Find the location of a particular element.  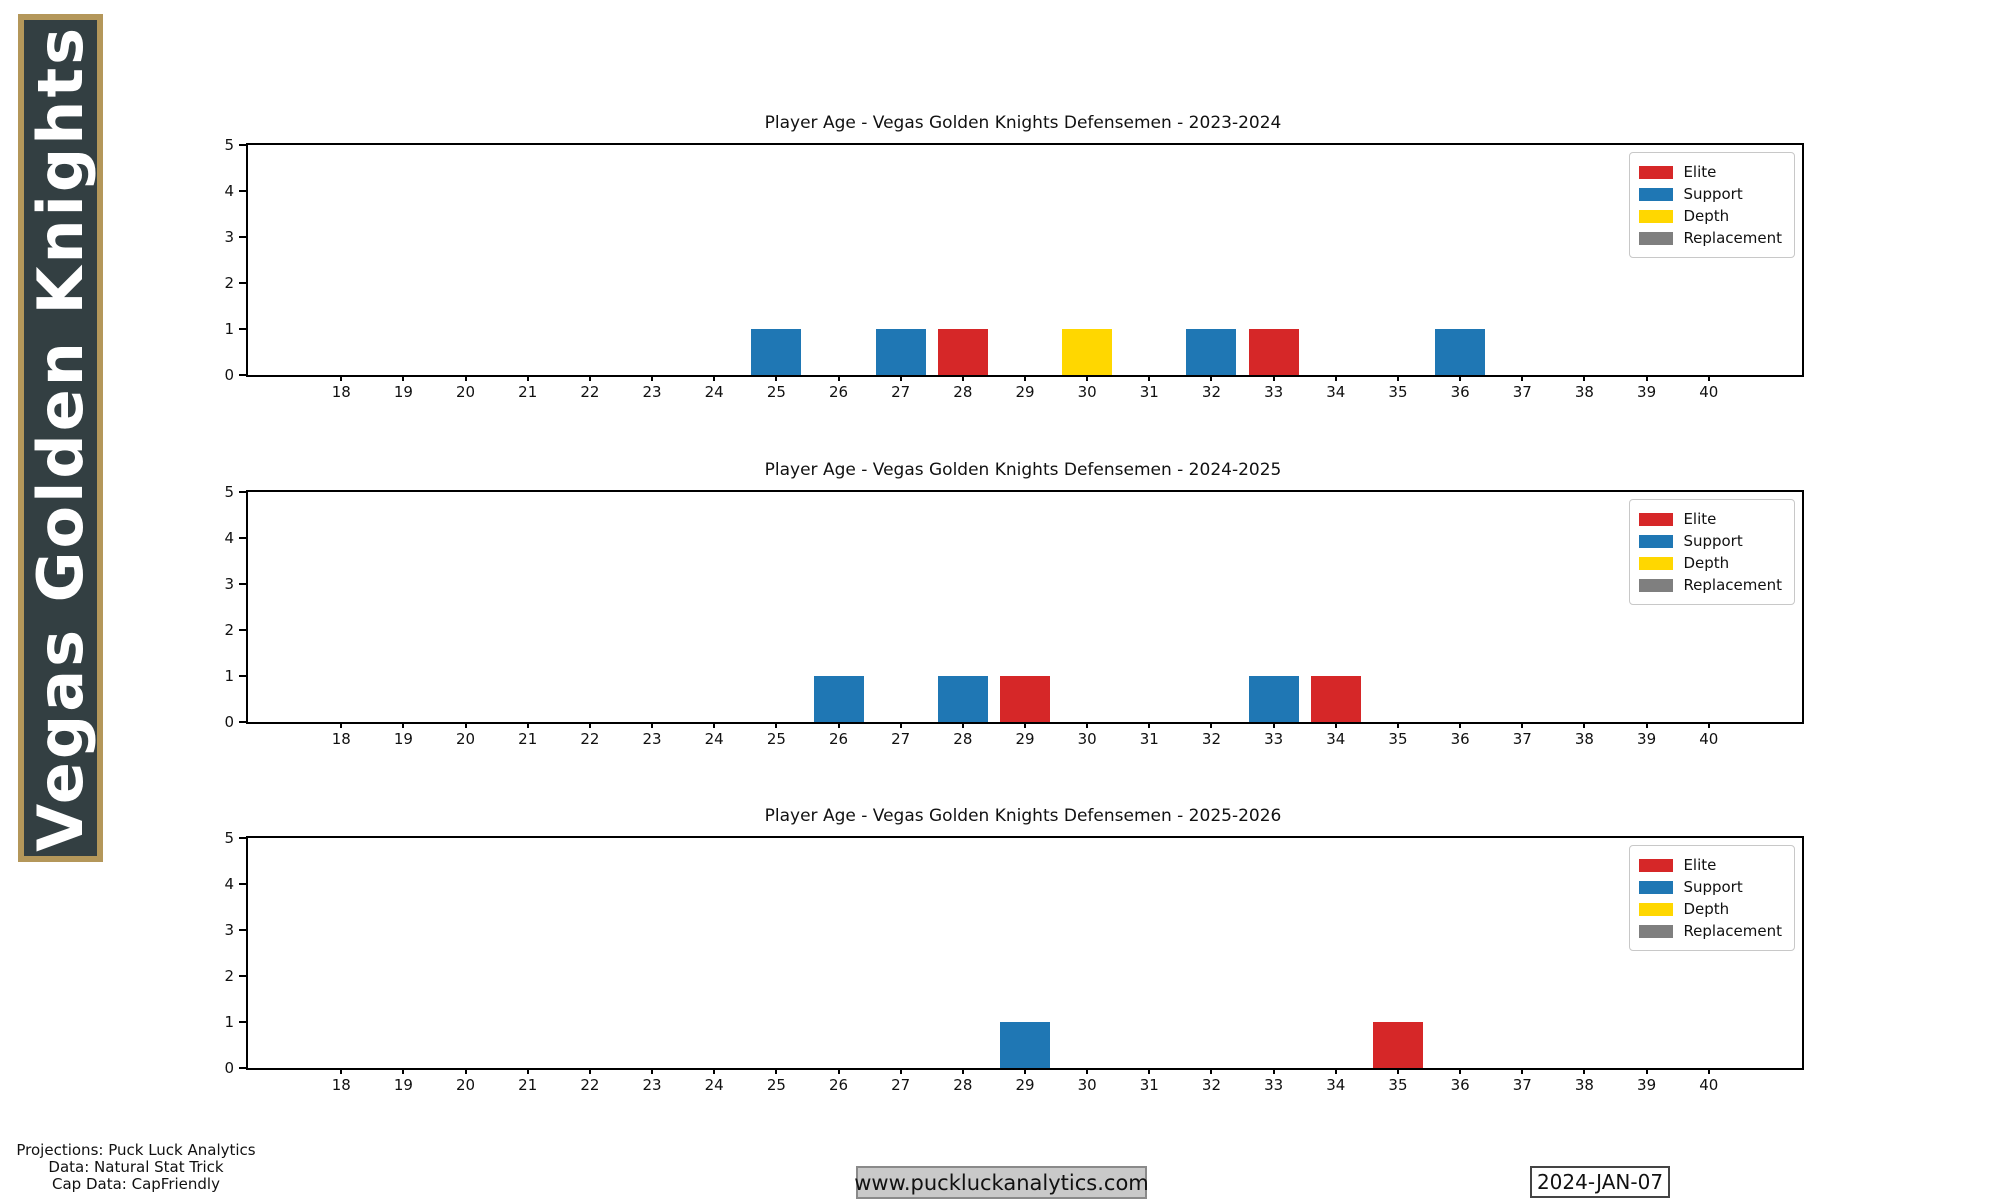

bar-age-35-elite is located at coordinates (1397, 1045).